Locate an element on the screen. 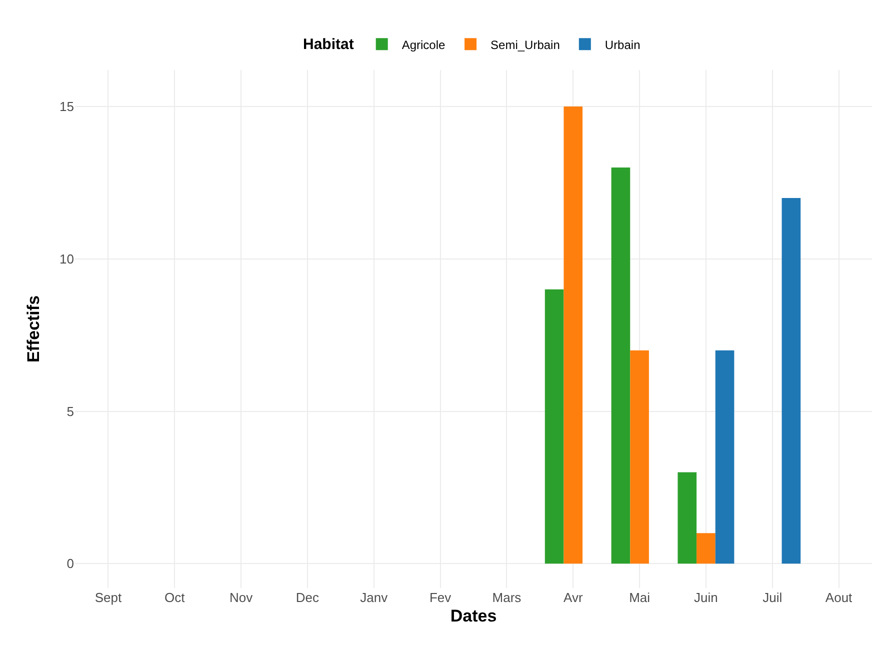  legend-title: Habitat is located at coordinates (328, 45).